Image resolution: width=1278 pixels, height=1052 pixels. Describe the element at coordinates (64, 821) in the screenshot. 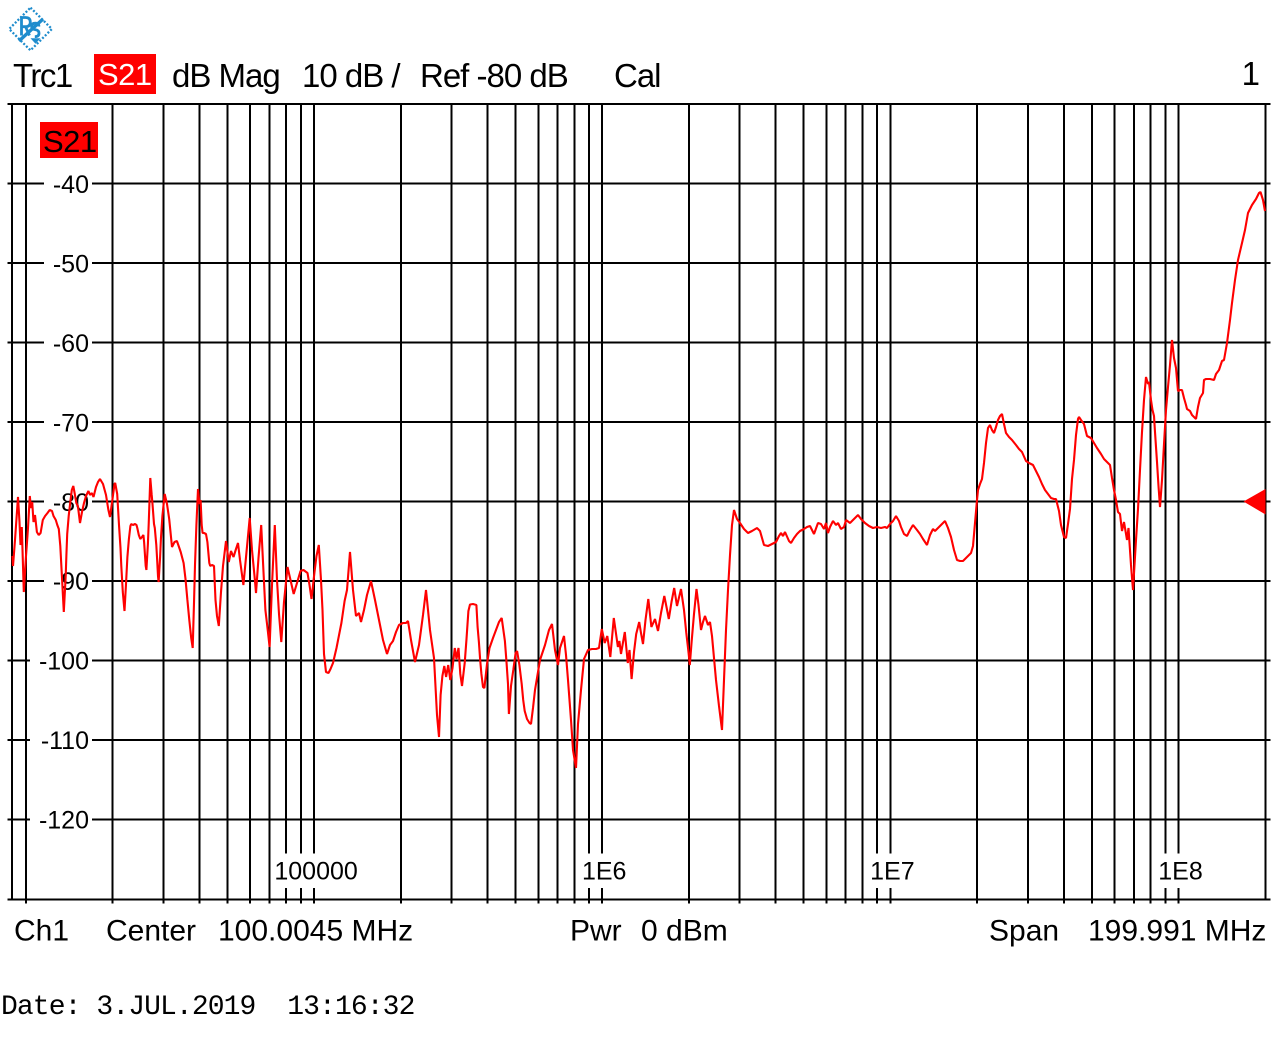

I see `svg-text: -120` at that location.